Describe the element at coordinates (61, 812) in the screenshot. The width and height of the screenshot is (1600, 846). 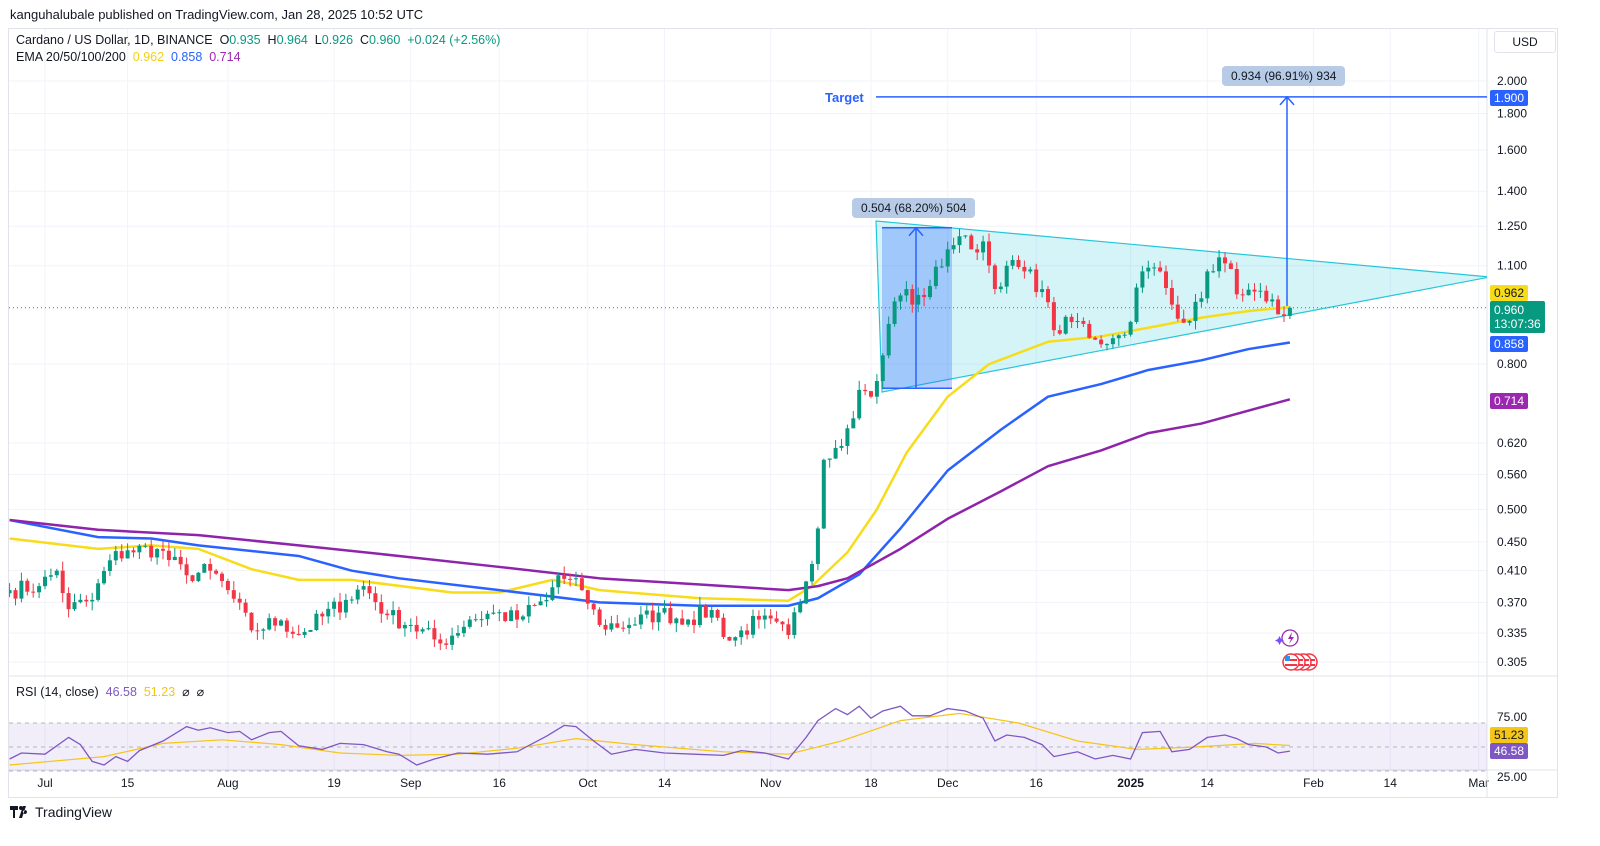
I see `tradingview-logo: TradingView` at that location.